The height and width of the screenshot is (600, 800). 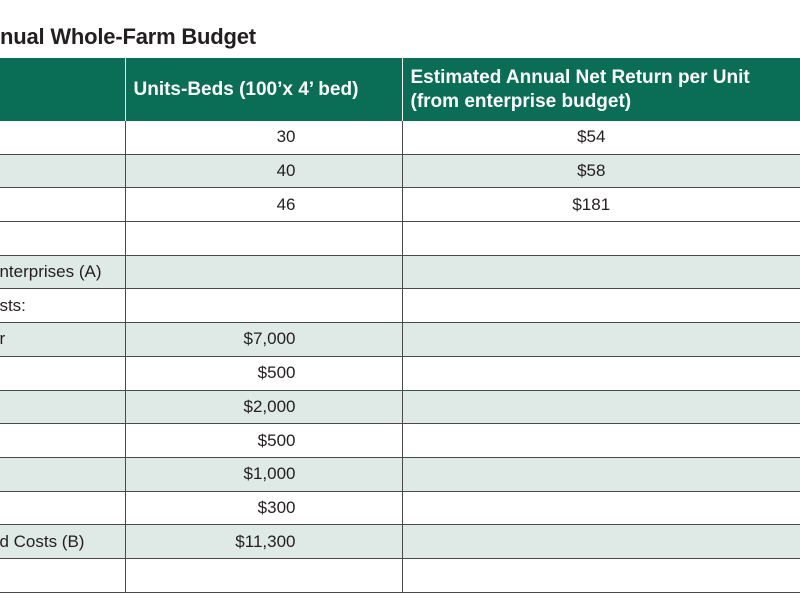 What do you see at coordinates (264, 339) in the screenshot?
I see `row-units: $7,000` at bounding box center [264, 339].